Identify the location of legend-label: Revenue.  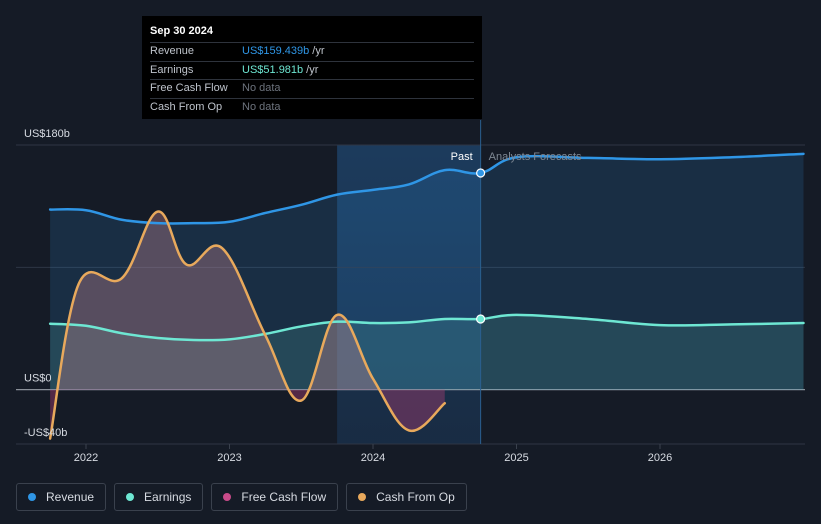
(70, 497).